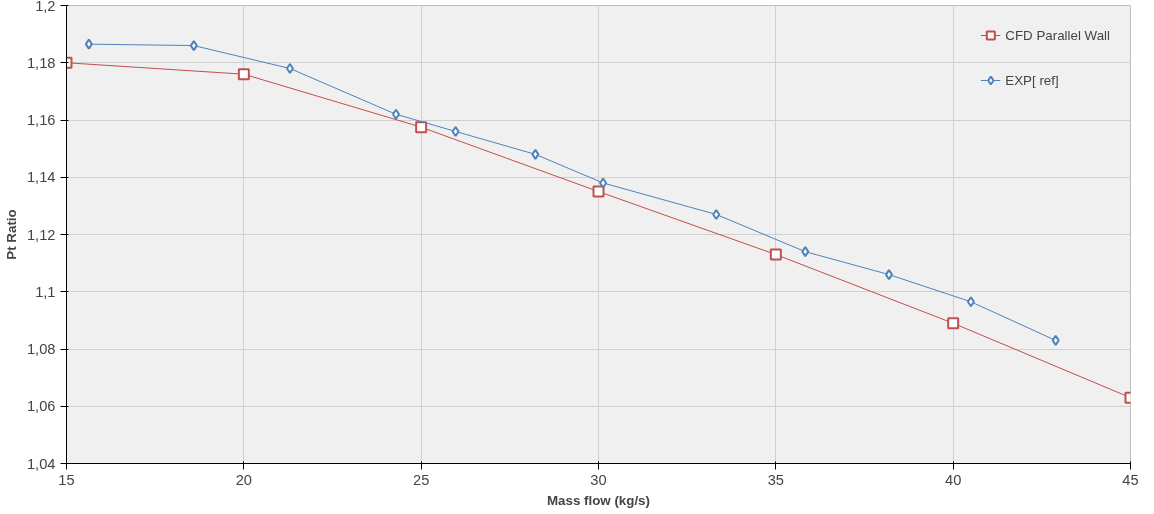  I want to click on x-tick-label: 40, so click(953, 479).